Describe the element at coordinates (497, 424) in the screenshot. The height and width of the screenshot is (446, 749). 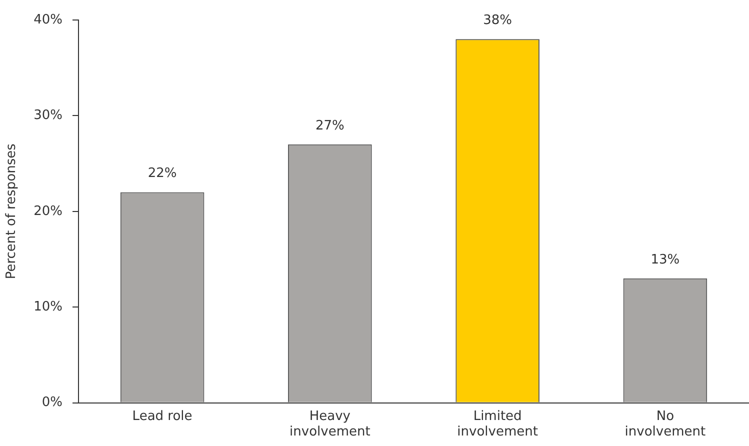
I see `x-tick-label: Limited involvement` at that location.